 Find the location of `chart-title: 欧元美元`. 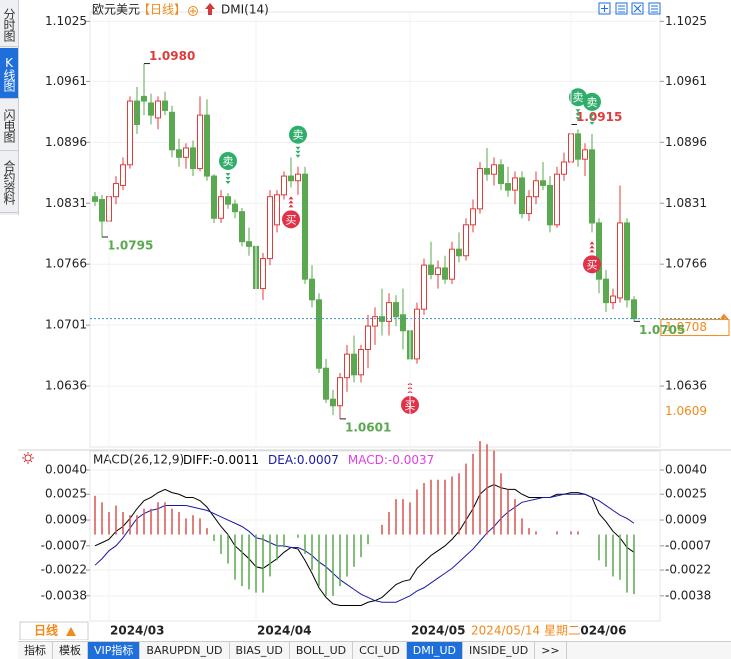

chart-title: 欧元美元 is located at coordinates (116, 10).